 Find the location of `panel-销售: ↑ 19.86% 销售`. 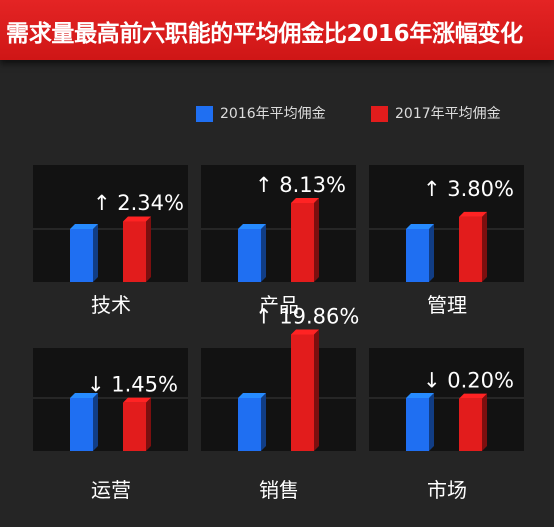

panel-销售: ↑ 19.86% 销售 is located at coordinates (280, 403).